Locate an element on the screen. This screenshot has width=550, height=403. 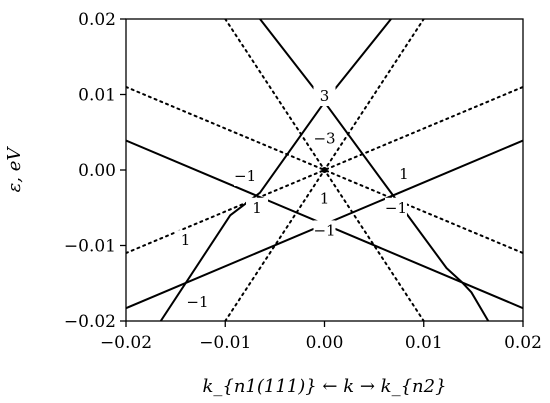
band-index-label: 3 is located at coordinates (325, 96).